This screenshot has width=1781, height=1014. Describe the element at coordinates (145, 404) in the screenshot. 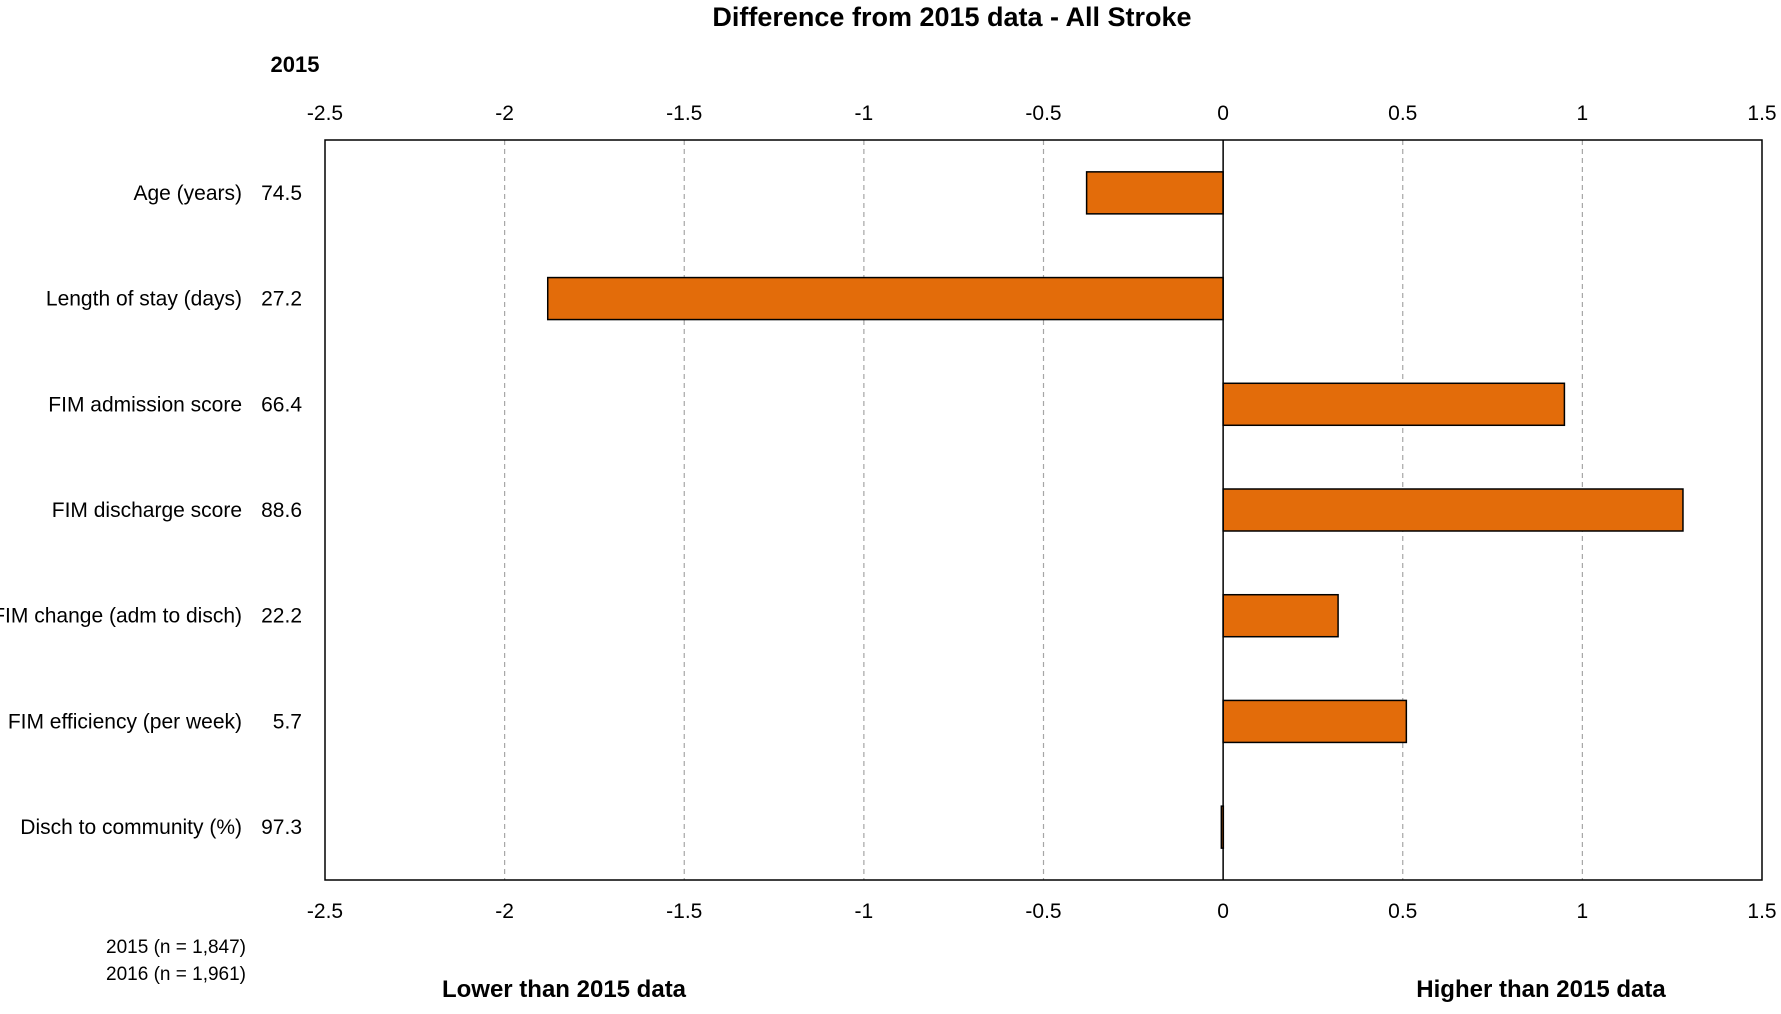

I see `category-label: FIM admission score` at that location.